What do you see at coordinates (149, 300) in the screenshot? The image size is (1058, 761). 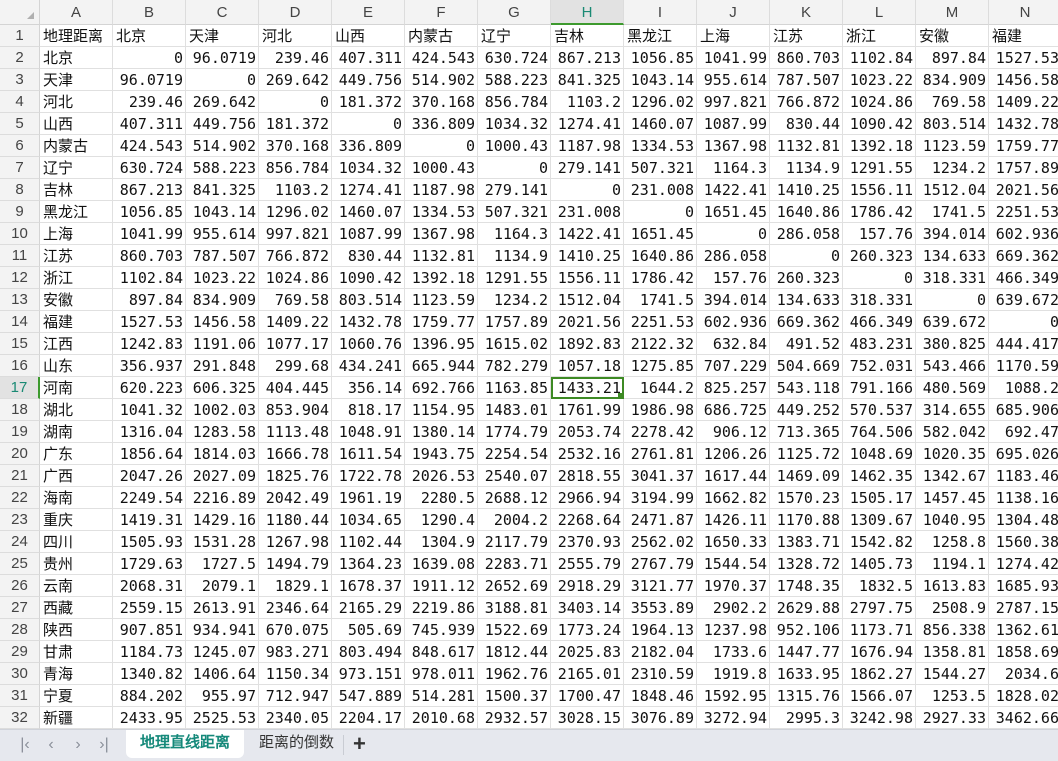 I see `cell-B13: 897.84` at bounding box center [149, 300].